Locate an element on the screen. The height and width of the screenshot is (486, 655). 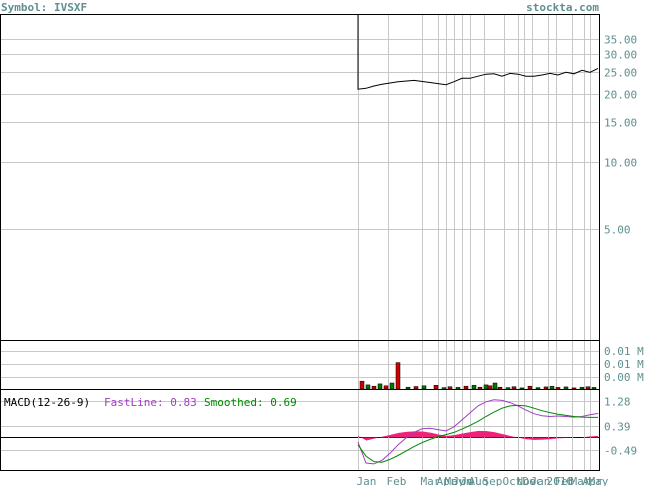
macd-tick-label: 1.28 is located at coordinates (617, 402).